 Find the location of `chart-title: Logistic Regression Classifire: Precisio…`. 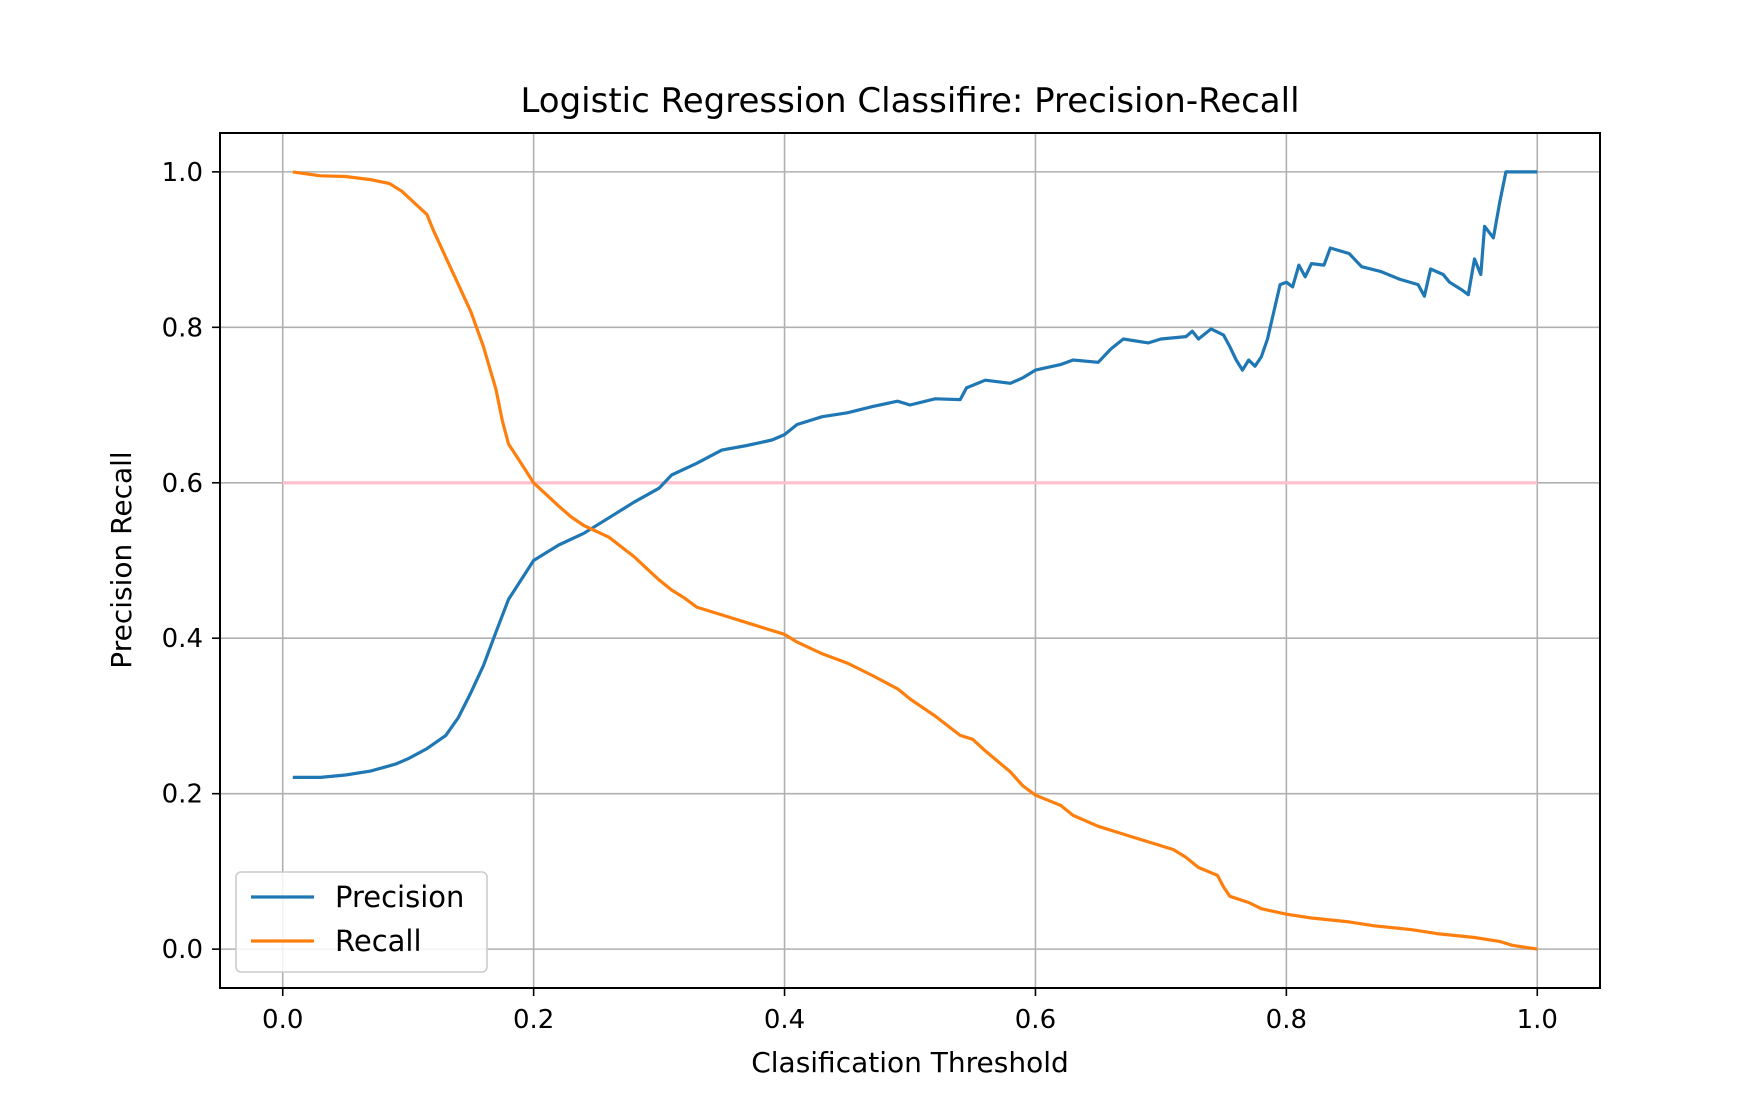

chart-title: Logistic Regression Classifire: Precisio… is located at coordinates (909, 101).